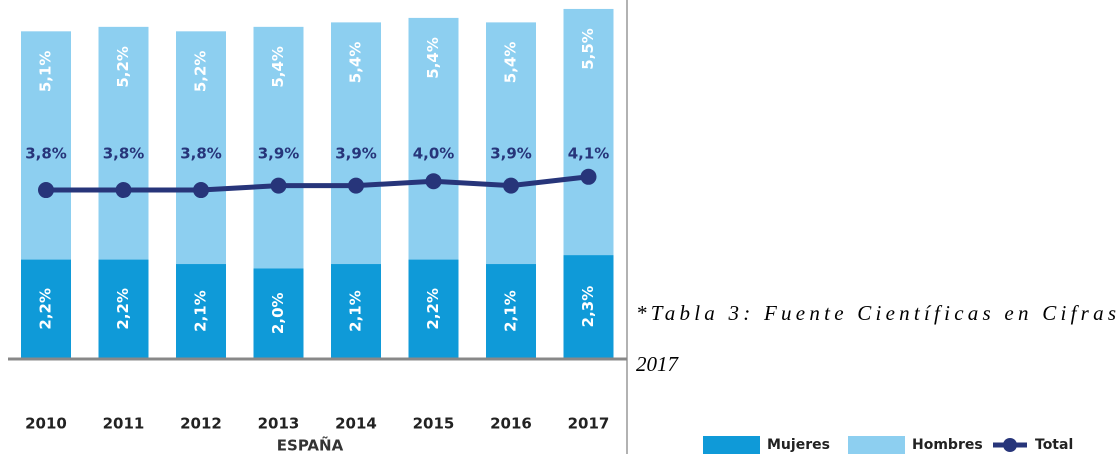 This screenshot has height=454, width=1116. What do you see at coordinates (46, 72) in the screenshot?
I see `bar-value-label: 5,1%` at bounding box center [46, 72].